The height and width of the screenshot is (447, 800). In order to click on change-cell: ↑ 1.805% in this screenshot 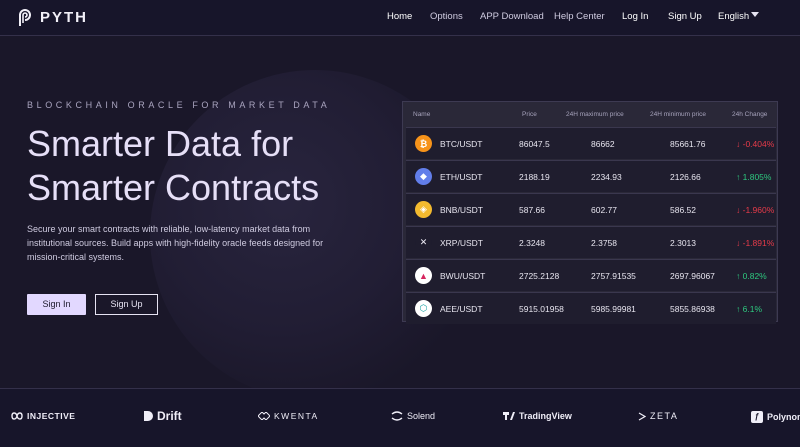, I will do `click(753, 177)`.